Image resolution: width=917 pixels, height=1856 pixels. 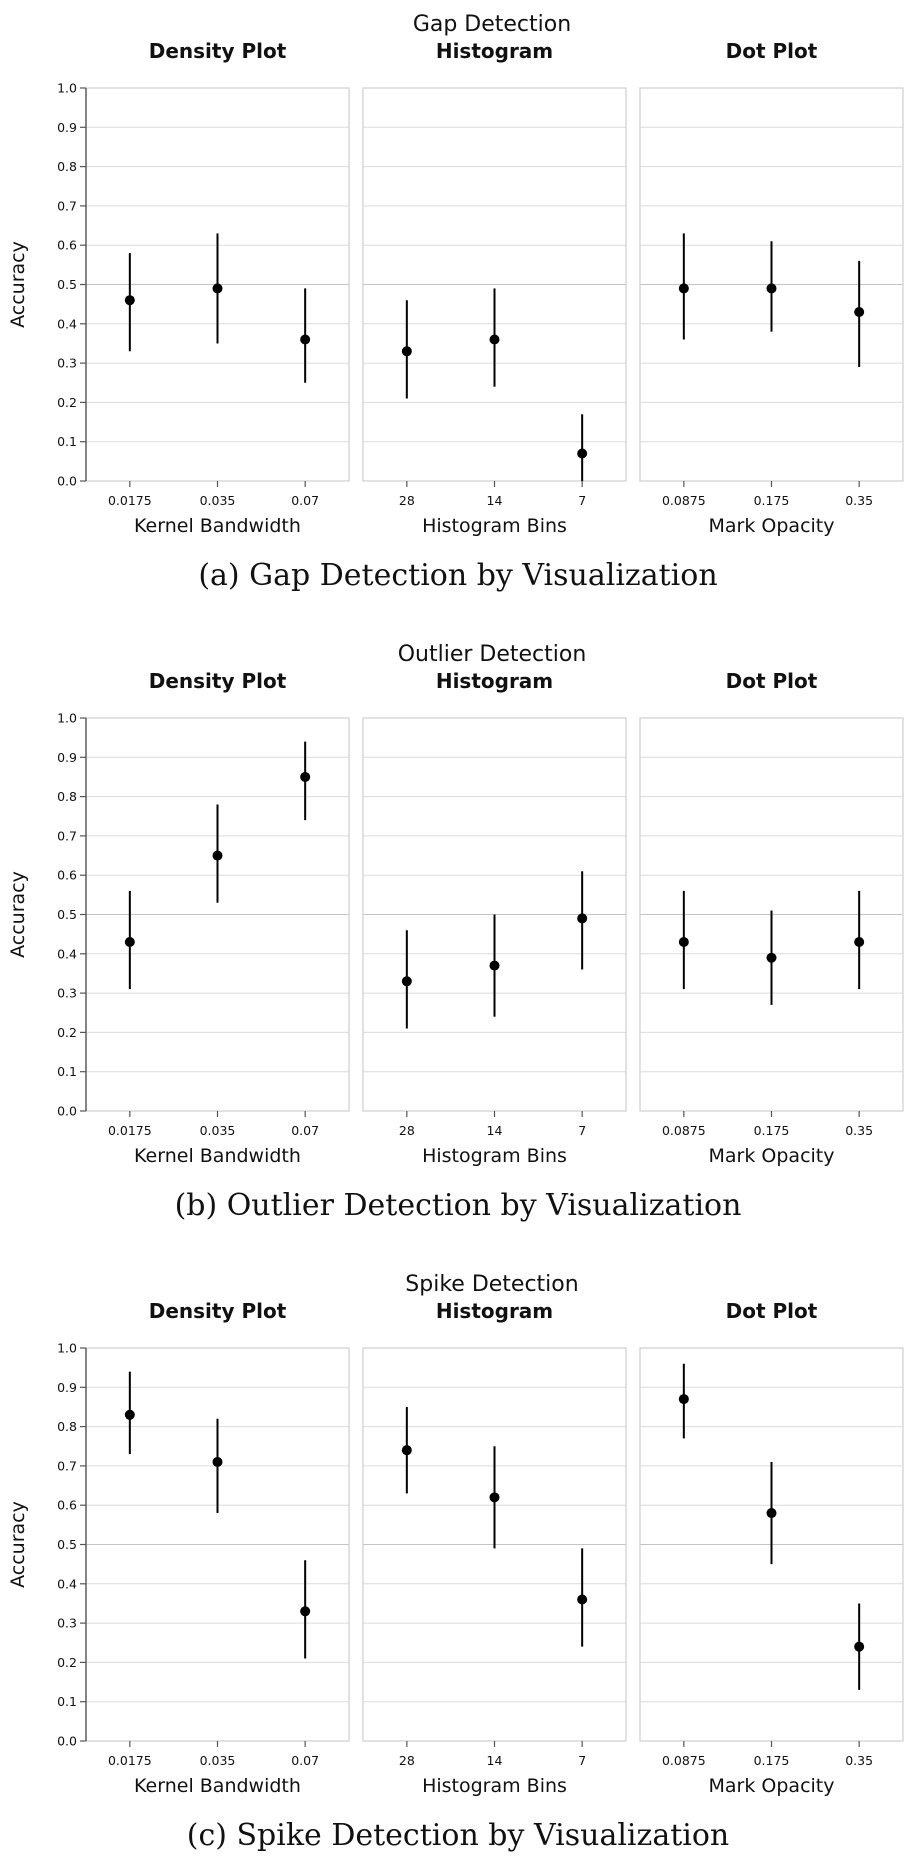 What do you see at coordinates (130, 1130) in the screenshot?
I see `x-tick-label: 0.0175` at bounding box center [130, 1130].